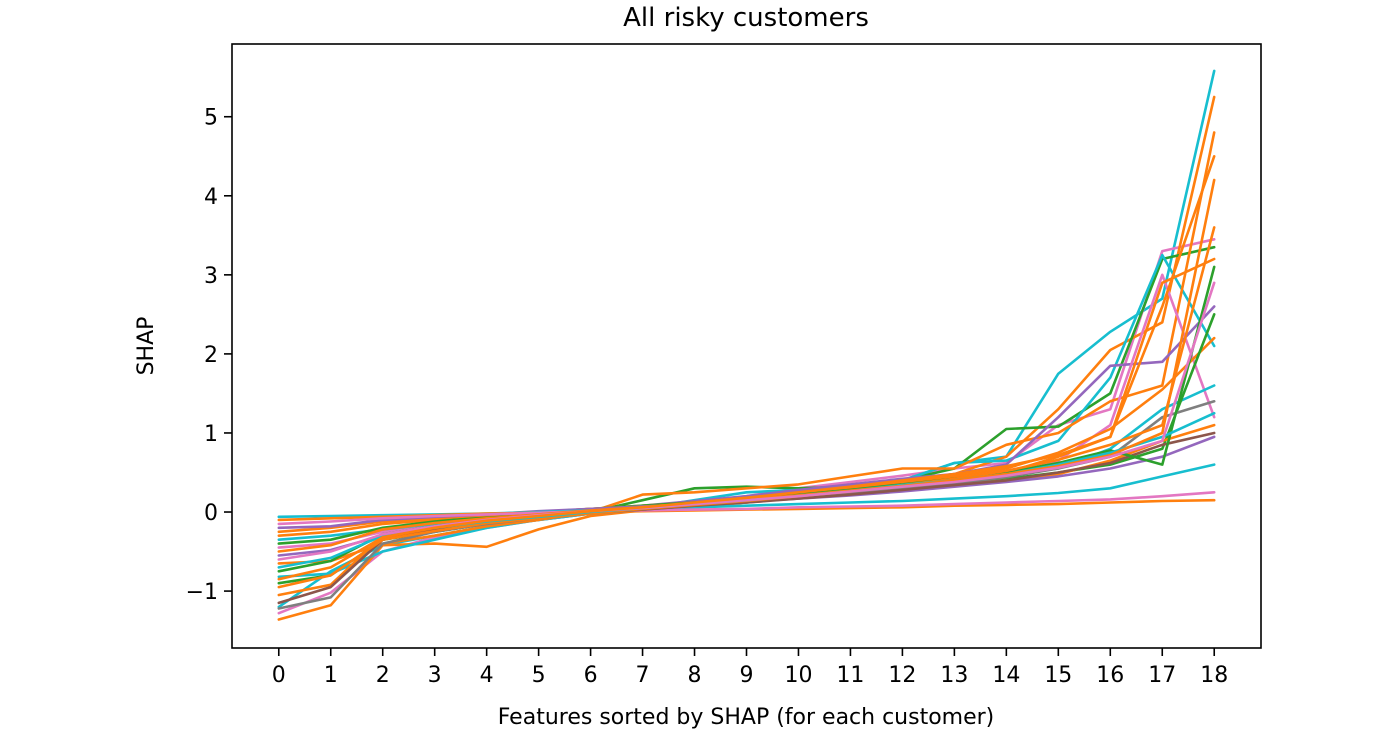 The width and height of the screenshot is (1400, 732). I want to click on y-axis: −1 0 1 2 3 4 5, so click(209, 355).